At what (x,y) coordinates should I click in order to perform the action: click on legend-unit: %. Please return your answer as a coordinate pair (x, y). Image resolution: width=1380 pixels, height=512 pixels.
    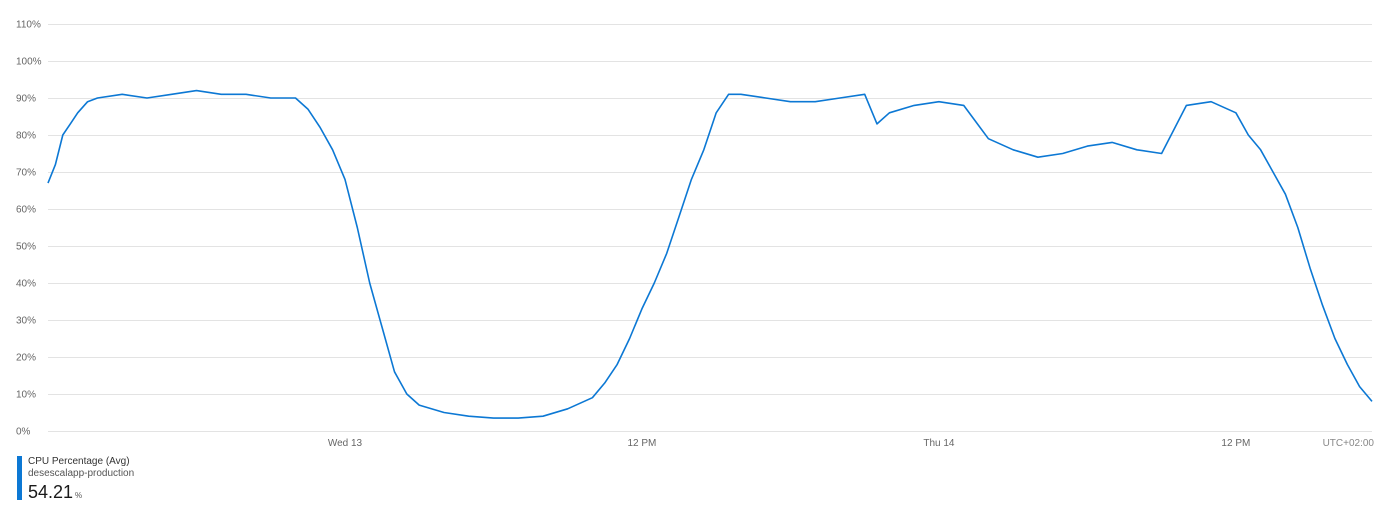
    Looking at the image, I should click on (79, 495).